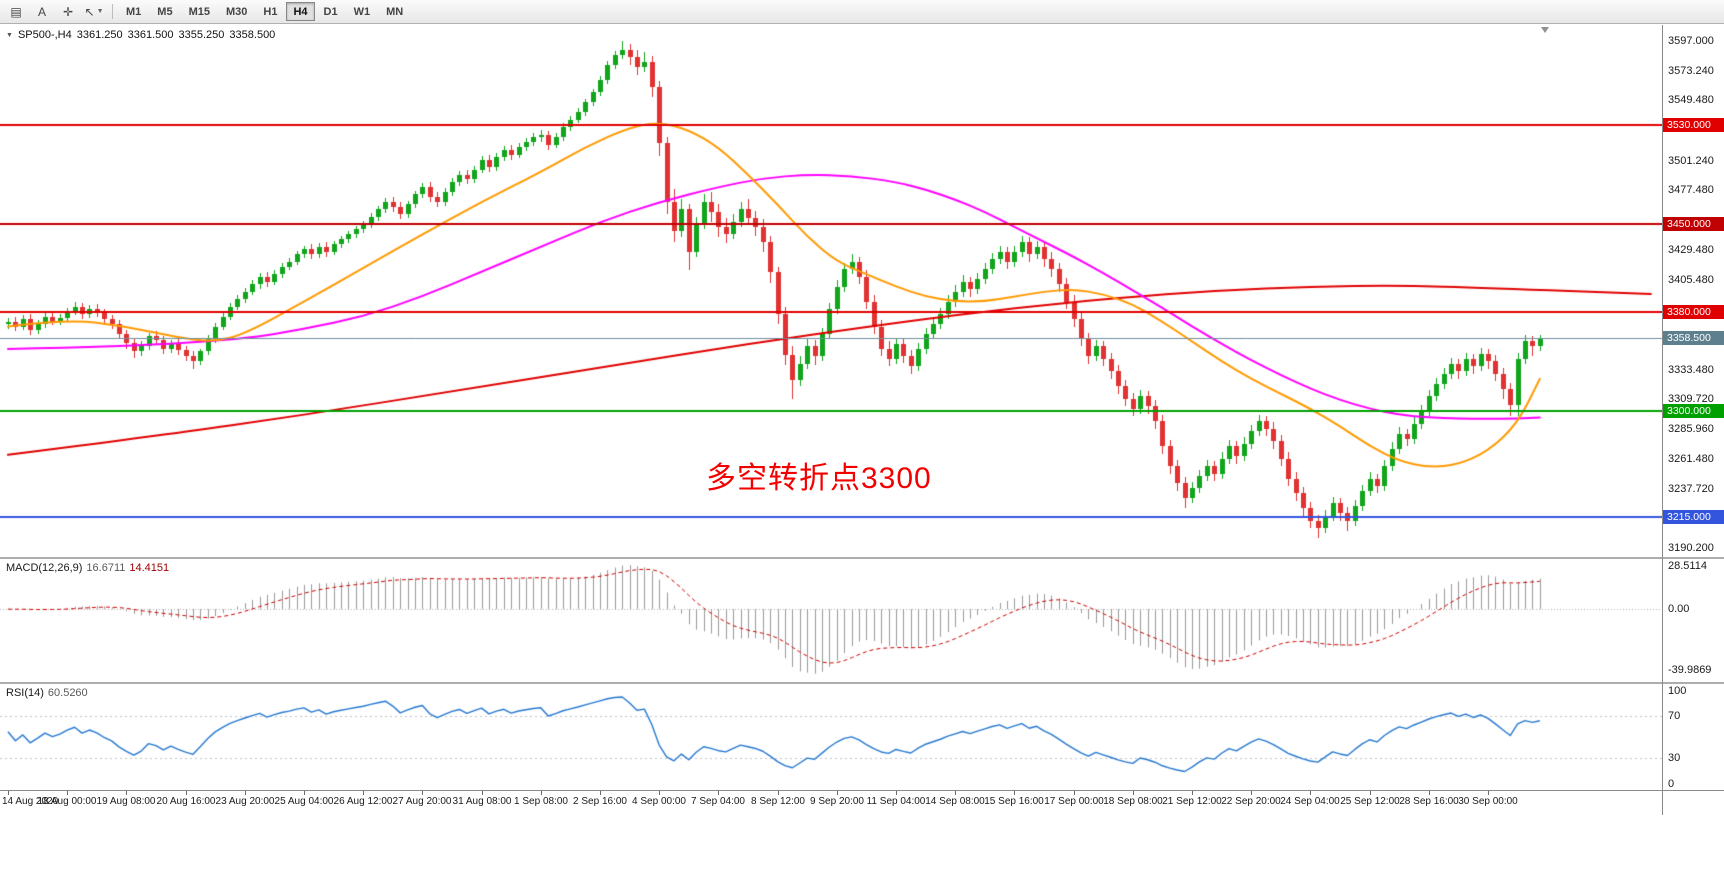 The image size is (1724, 896). What do you see at coordinates (186, 801) in the screenshot?
I see `date-label: 20 Aug 16:00` at bounding box center [186, 801].